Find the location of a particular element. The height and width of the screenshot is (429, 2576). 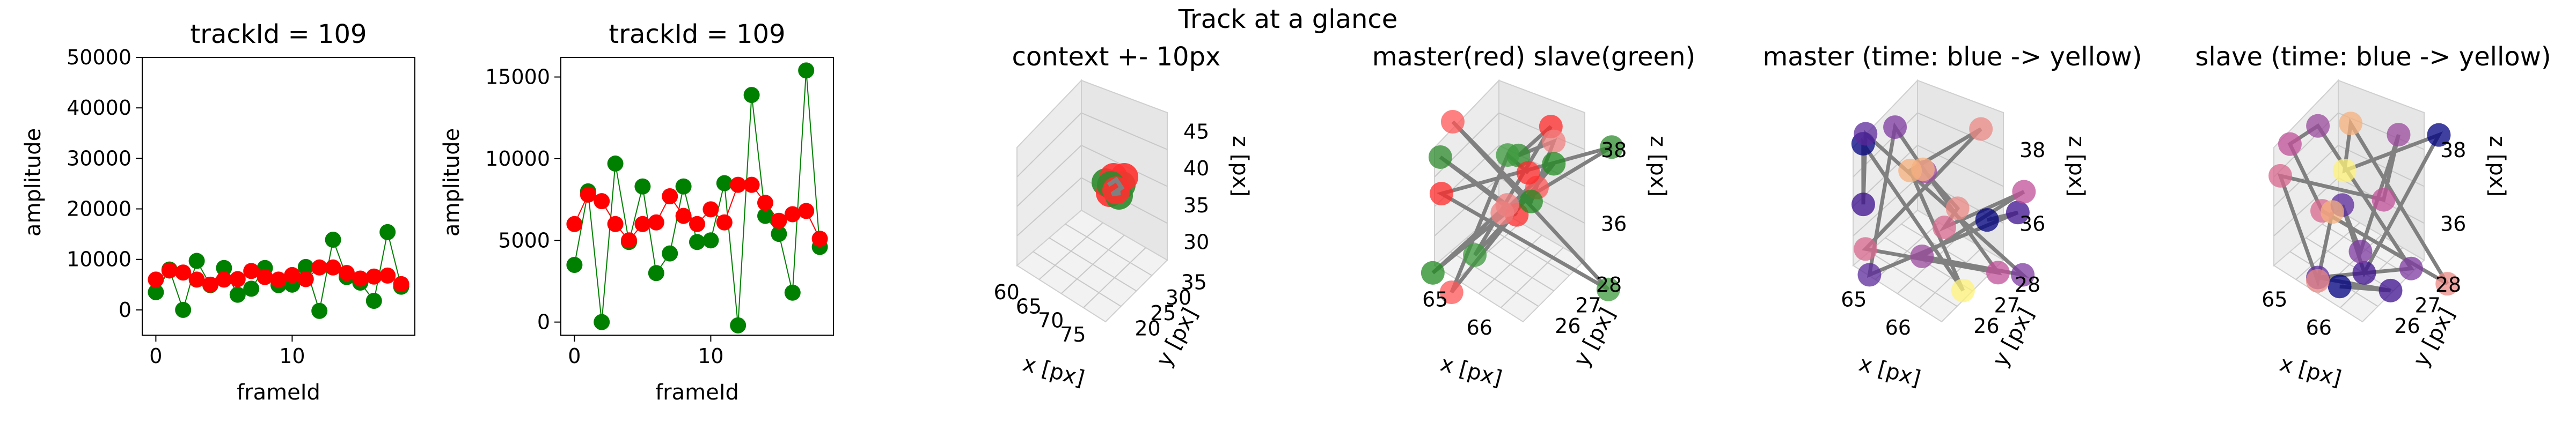

panel-1-ytick-label: 50000 is located at coordinates (99, 57).